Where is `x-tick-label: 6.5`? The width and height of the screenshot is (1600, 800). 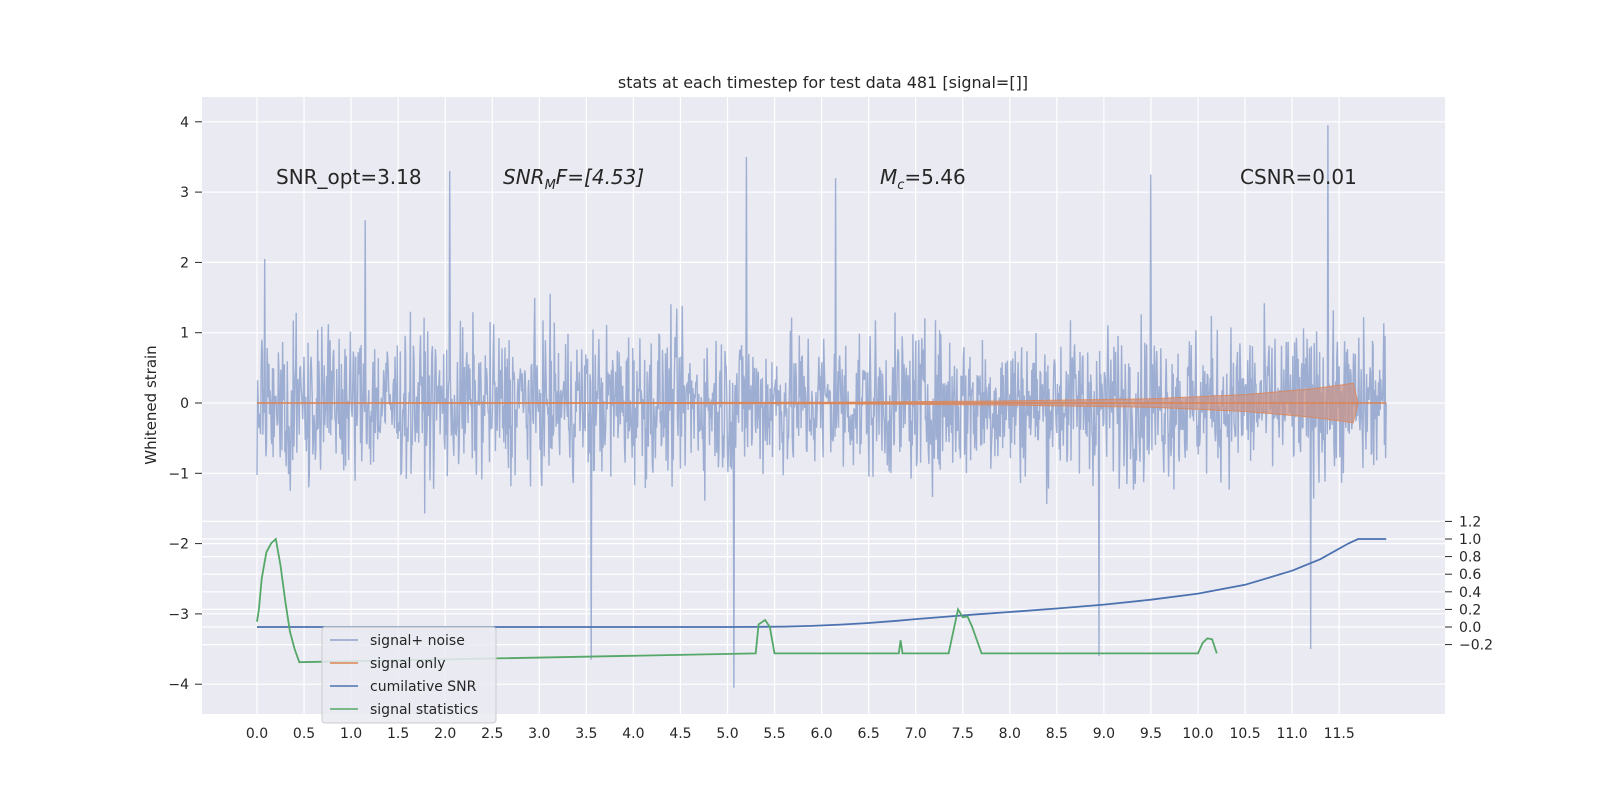 x-tick-label: 6.5 is located at coordinates (869, 734).